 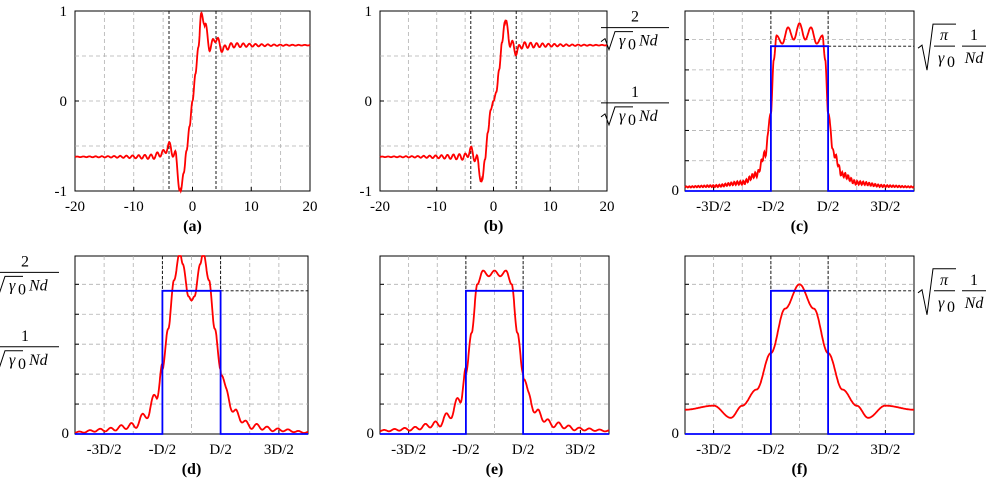 I want to click on panel-caption: (e), so click(x=495, y=469).